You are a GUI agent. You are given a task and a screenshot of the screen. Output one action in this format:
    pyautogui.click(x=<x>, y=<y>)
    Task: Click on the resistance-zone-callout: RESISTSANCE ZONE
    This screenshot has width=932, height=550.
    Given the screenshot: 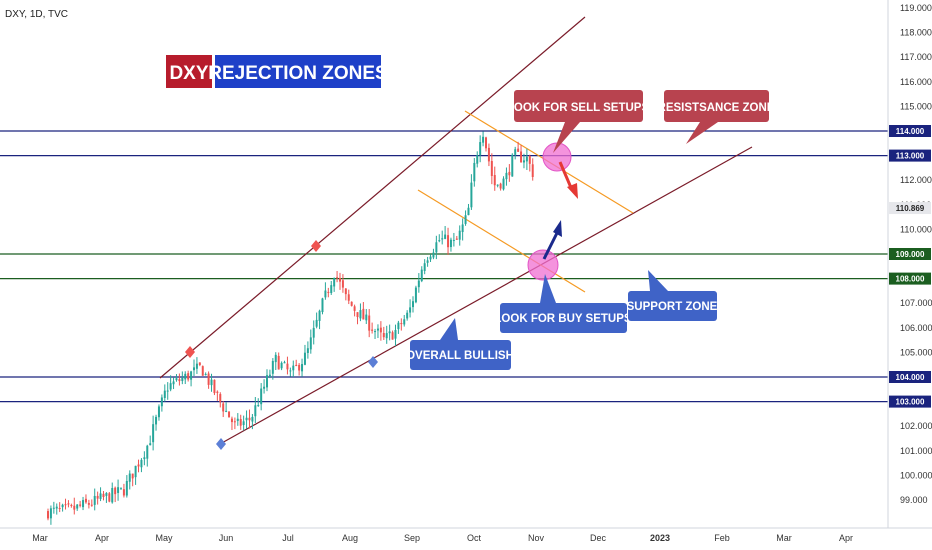 What is the action you would take?
    pyautogui.click(x=716, y=117)
    